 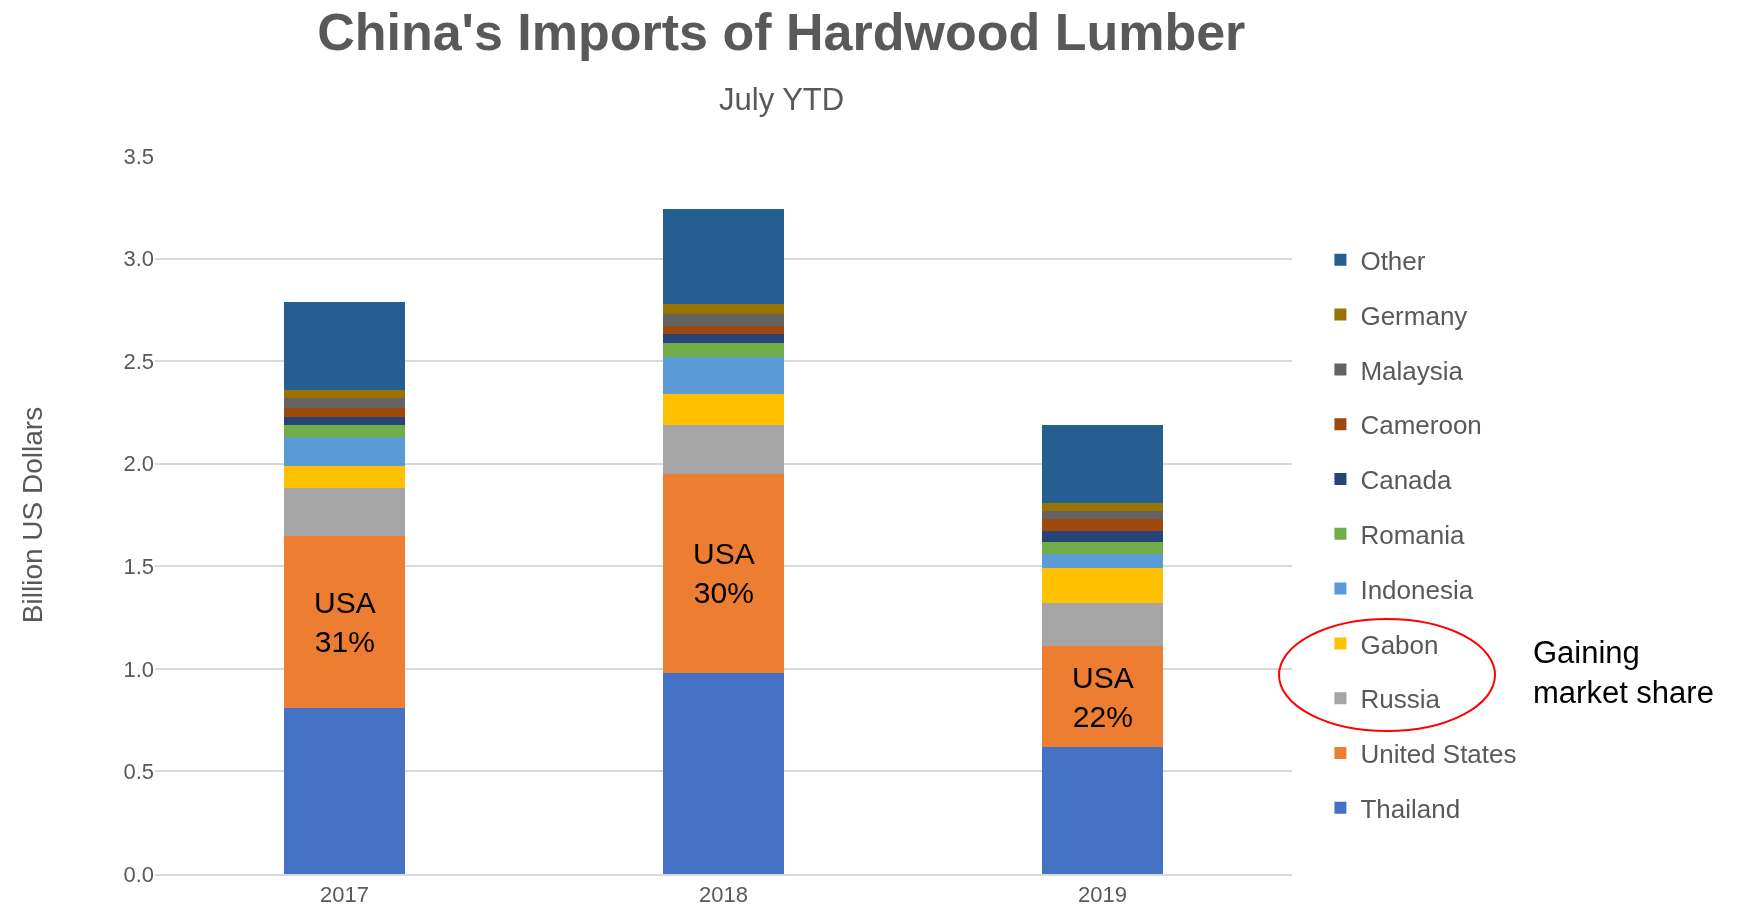 I want to click on legend-label: Canada, so click(x=1406, y=480).